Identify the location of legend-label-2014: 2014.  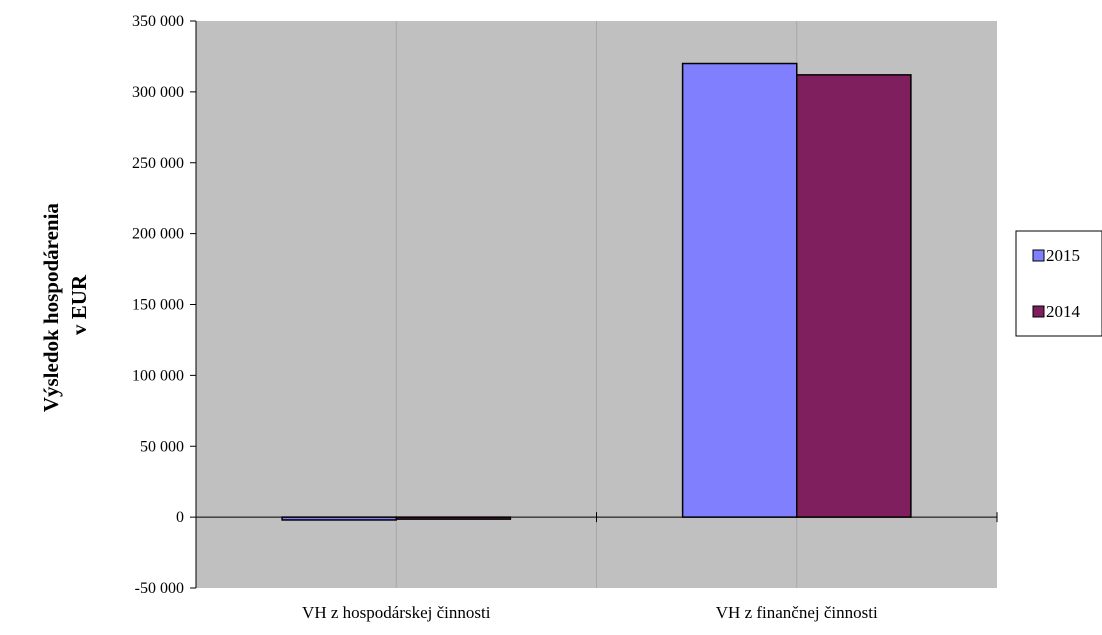
(1063, 311).